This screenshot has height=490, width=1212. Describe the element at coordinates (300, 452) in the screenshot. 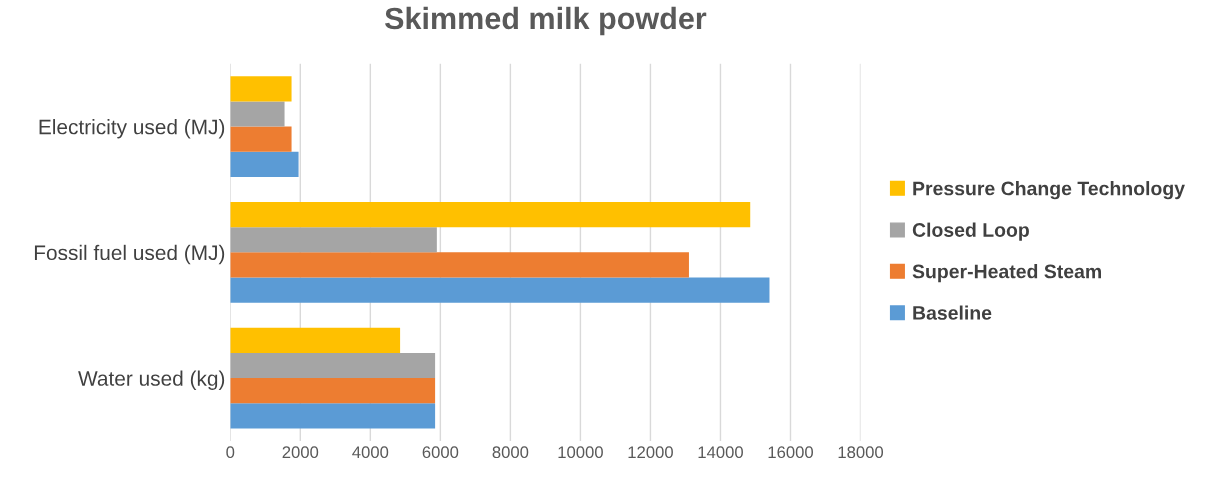

I see `x-tick-label: 2000` at that location.